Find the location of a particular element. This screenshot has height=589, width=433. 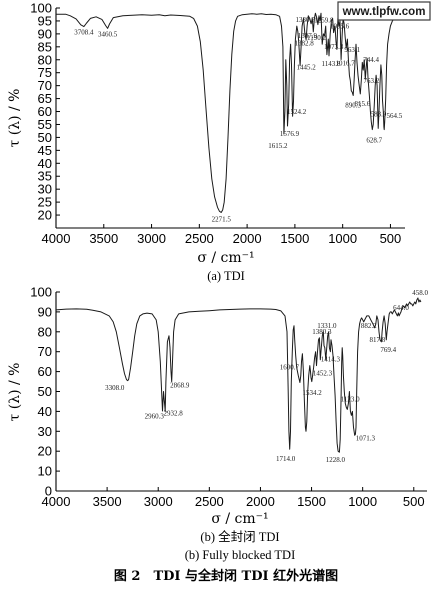

chart-a-y-tick-label: 45 is located at coordinates (45, 150).